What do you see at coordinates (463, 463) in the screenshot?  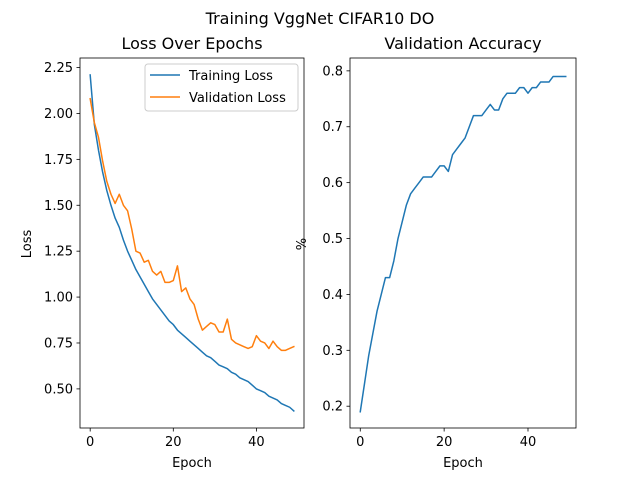 I see `accuracy-x-axis-label: Epoch` at bounding box center [463, 463].